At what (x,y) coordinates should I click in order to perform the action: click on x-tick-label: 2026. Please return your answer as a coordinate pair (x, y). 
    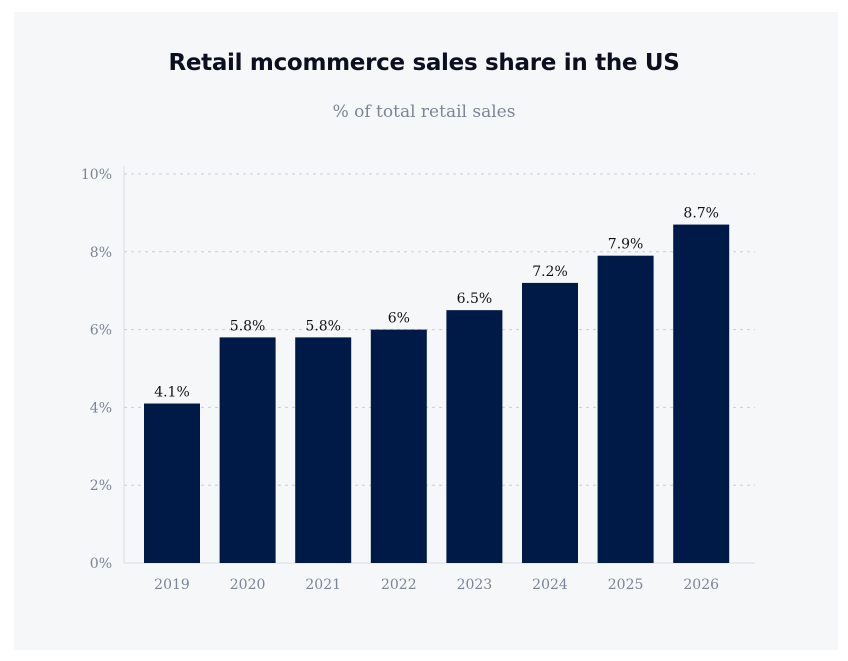
    Looking at the image, I should click on (701, 585).